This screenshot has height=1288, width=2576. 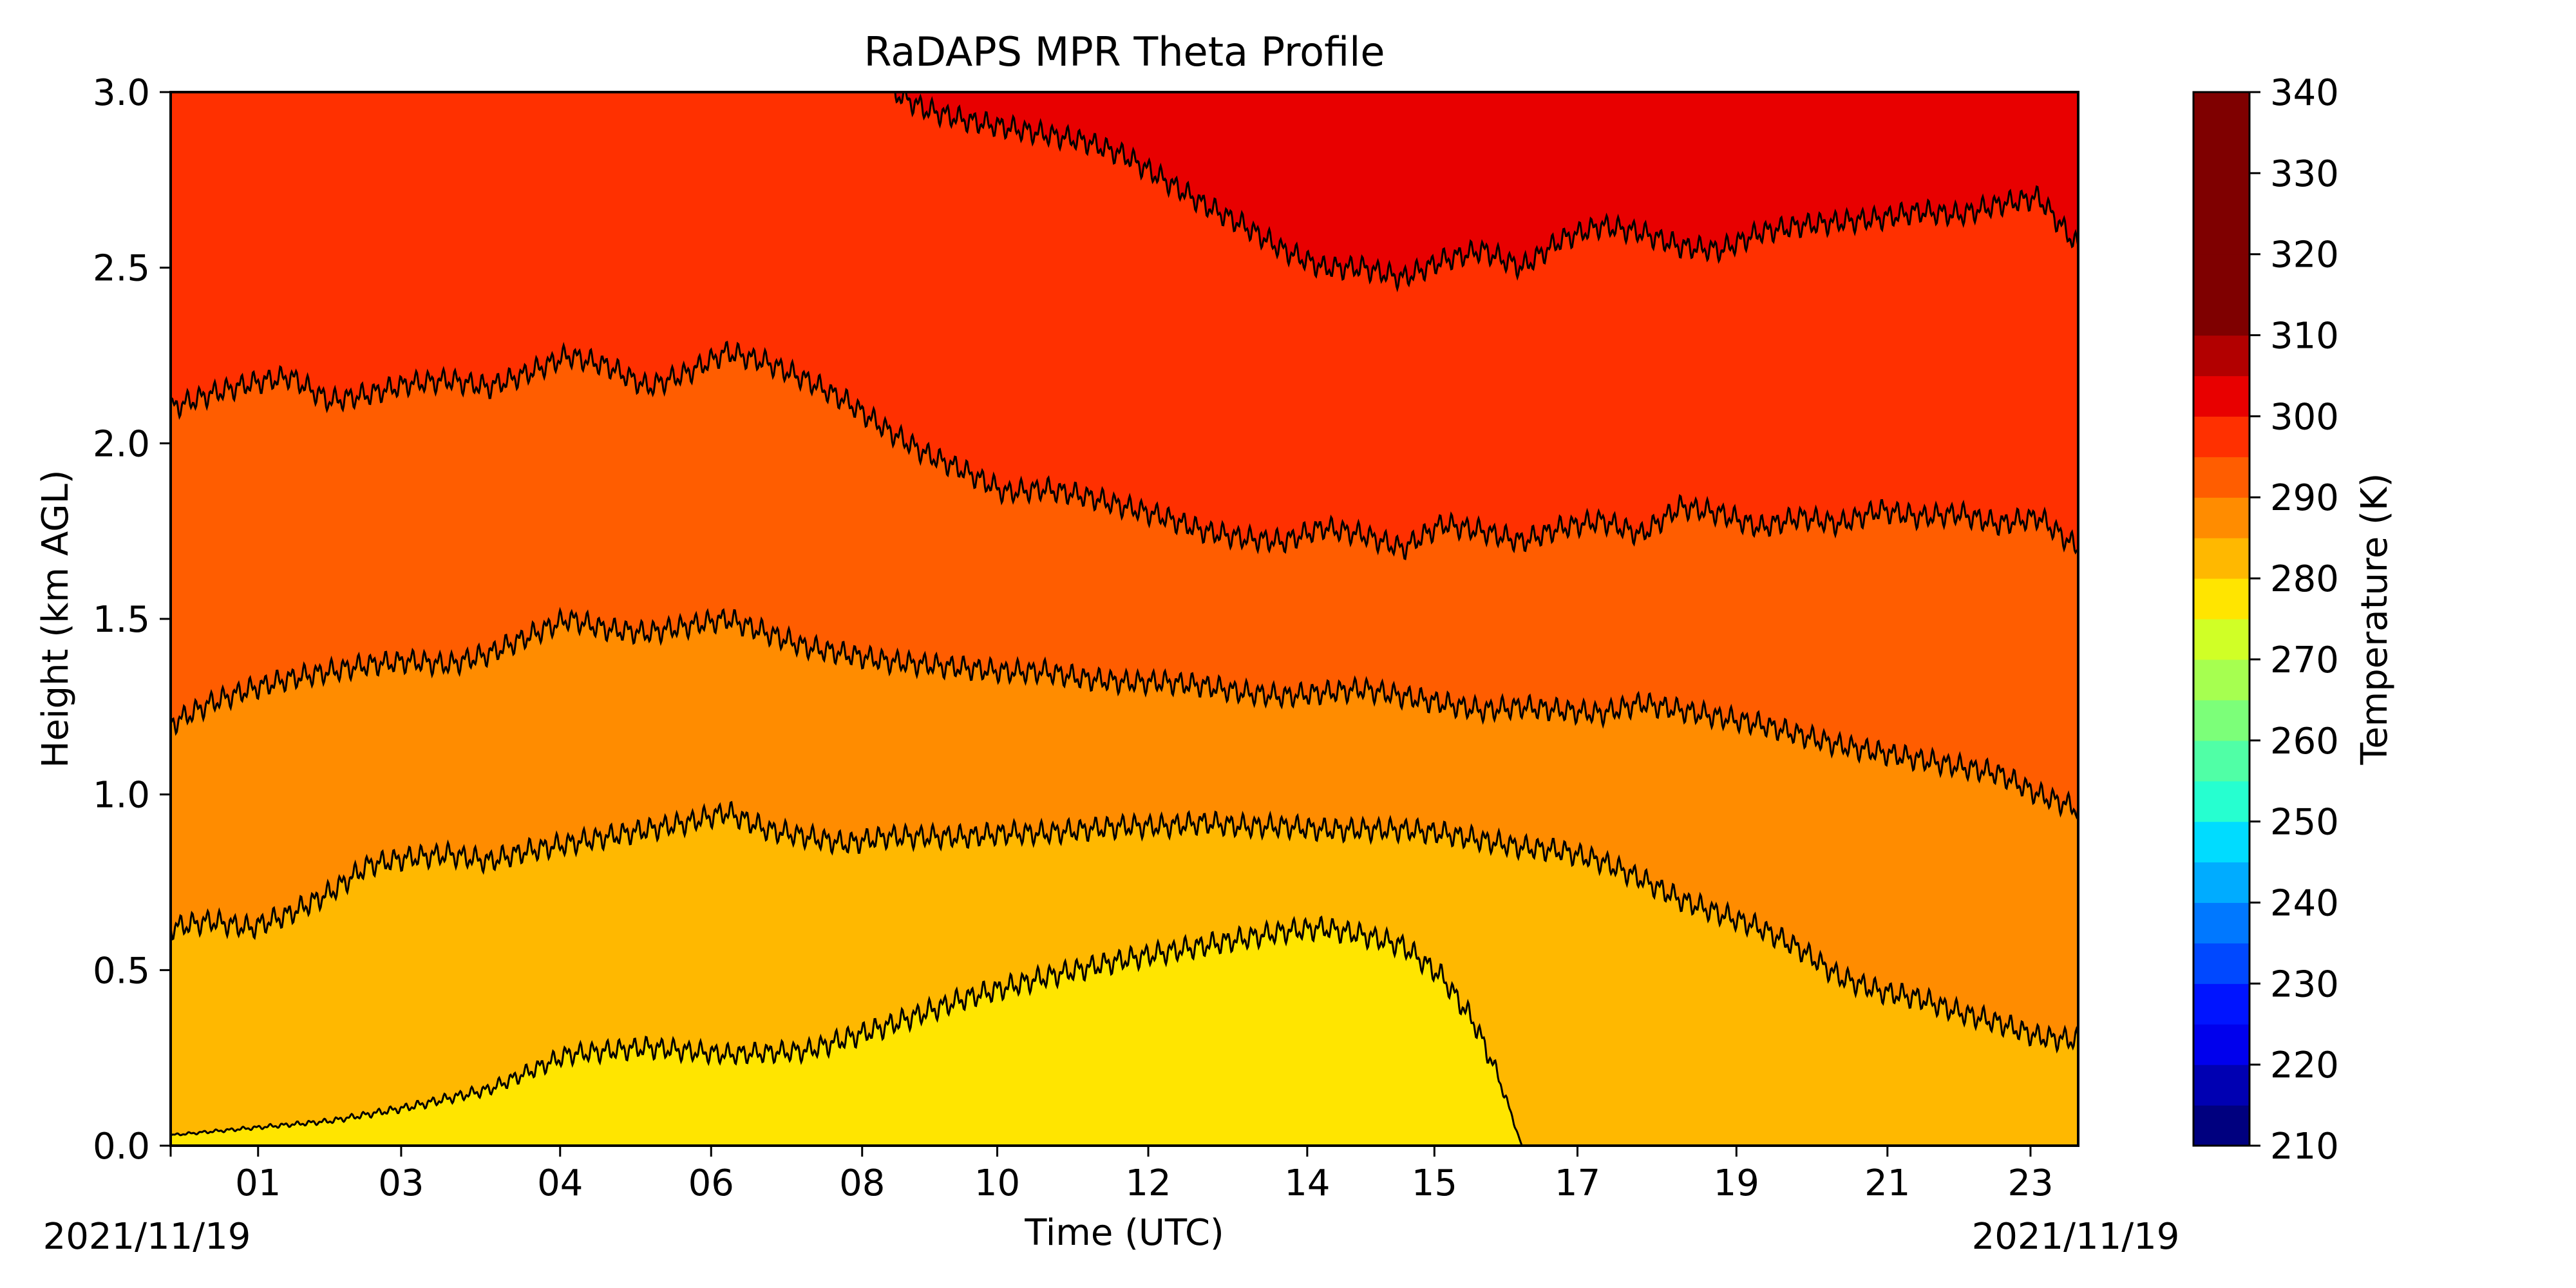 I want to click on x-tick-label: 17, so click(x=1578, y=1183).